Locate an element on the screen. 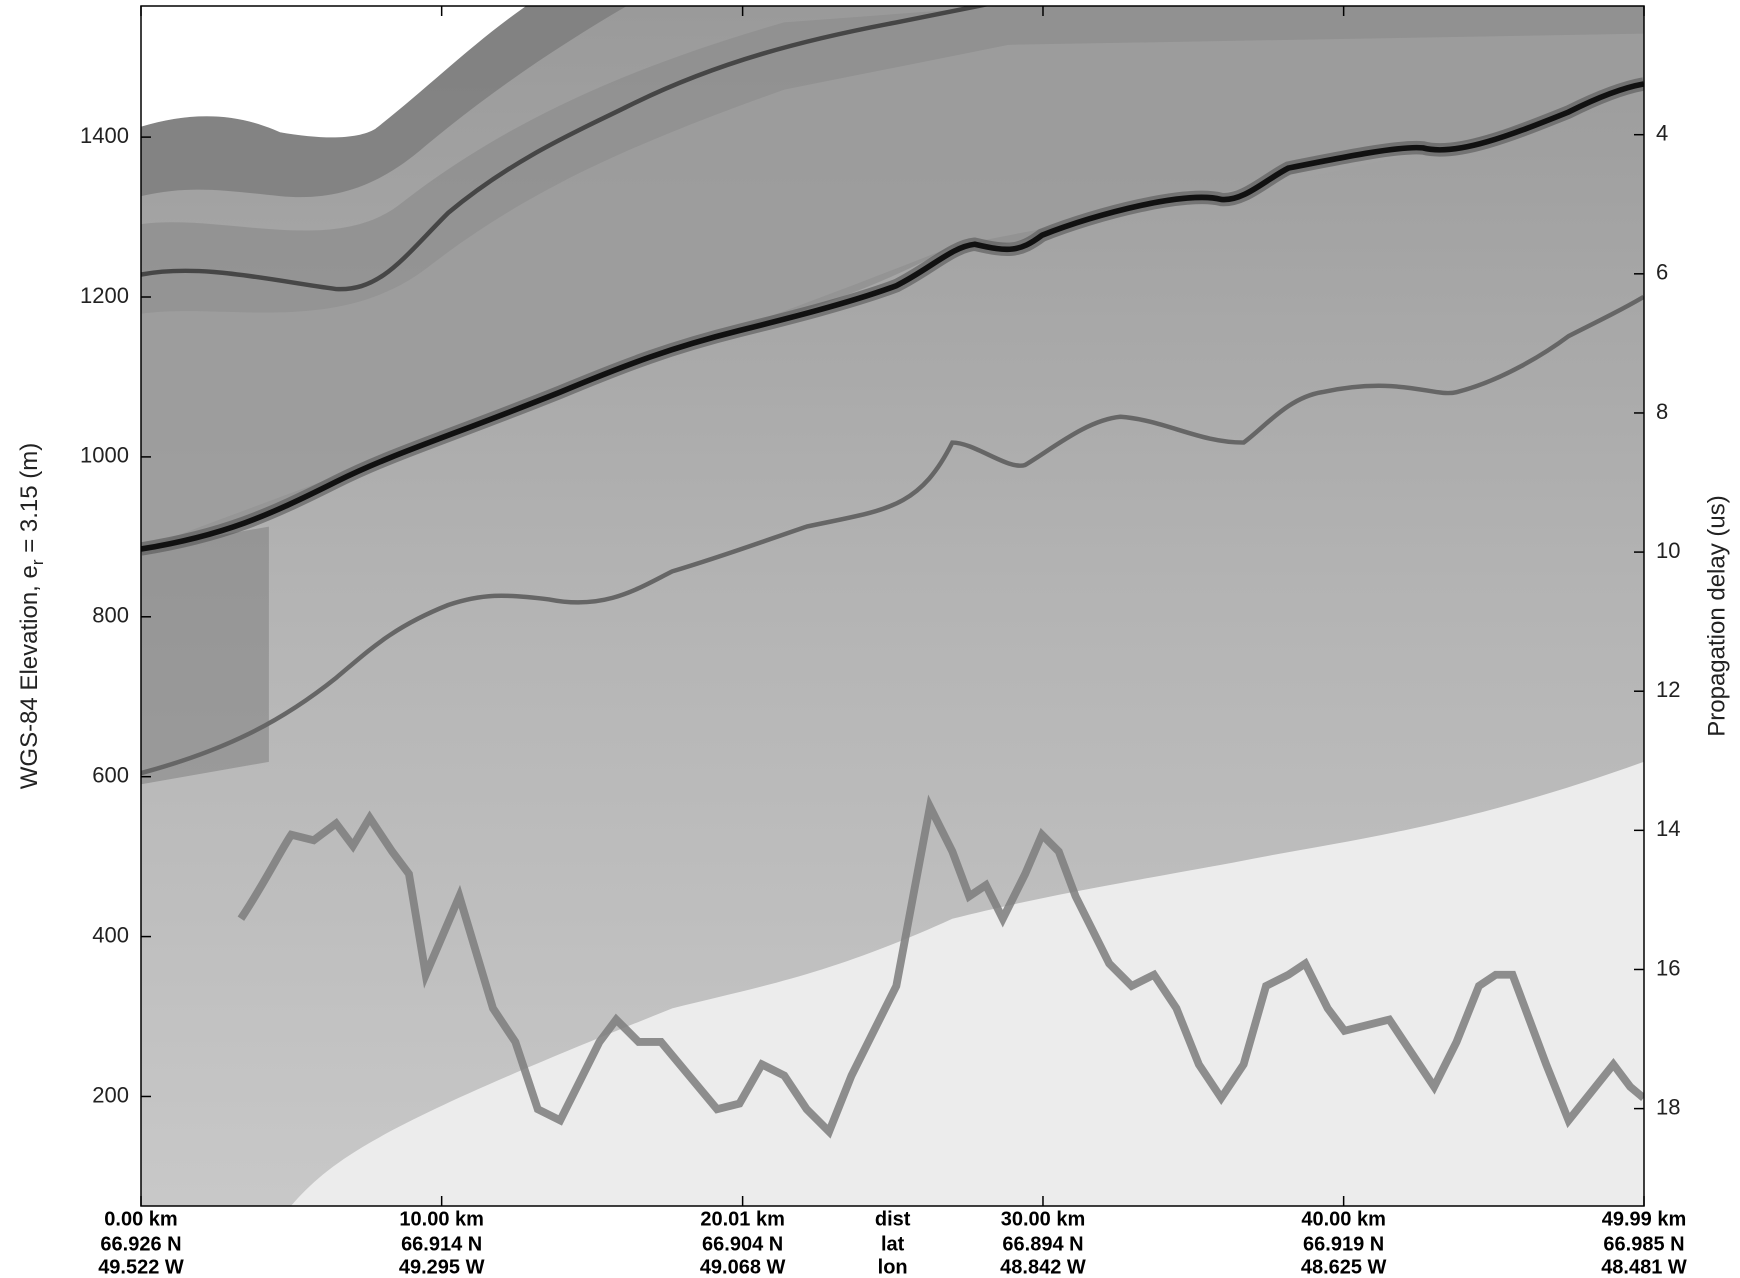 This screenshot has height=1278, width=1740. lon-label: 48.625 W is located at coordinates (1344, 1267).